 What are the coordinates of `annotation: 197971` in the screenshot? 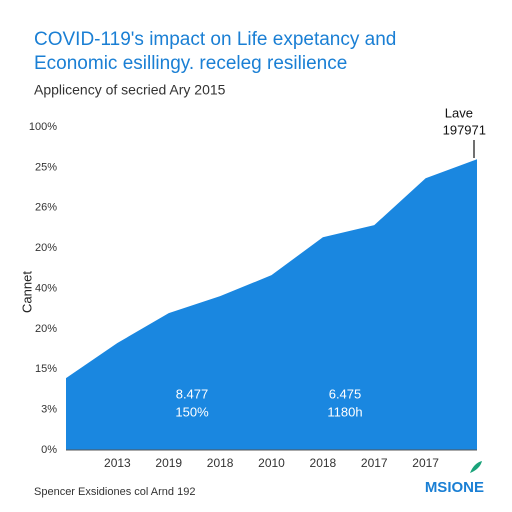 It's located at (464, 129).